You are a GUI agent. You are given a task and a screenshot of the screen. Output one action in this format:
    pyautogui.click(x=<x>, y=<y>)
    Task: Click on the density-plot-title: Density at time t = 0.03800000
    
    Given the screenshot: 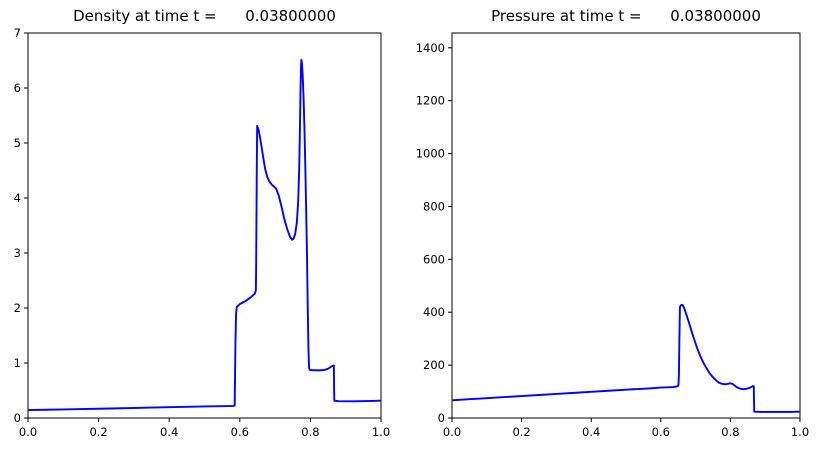 What is the action you would take?
    pyautogui.click(x=204, y=16)
    